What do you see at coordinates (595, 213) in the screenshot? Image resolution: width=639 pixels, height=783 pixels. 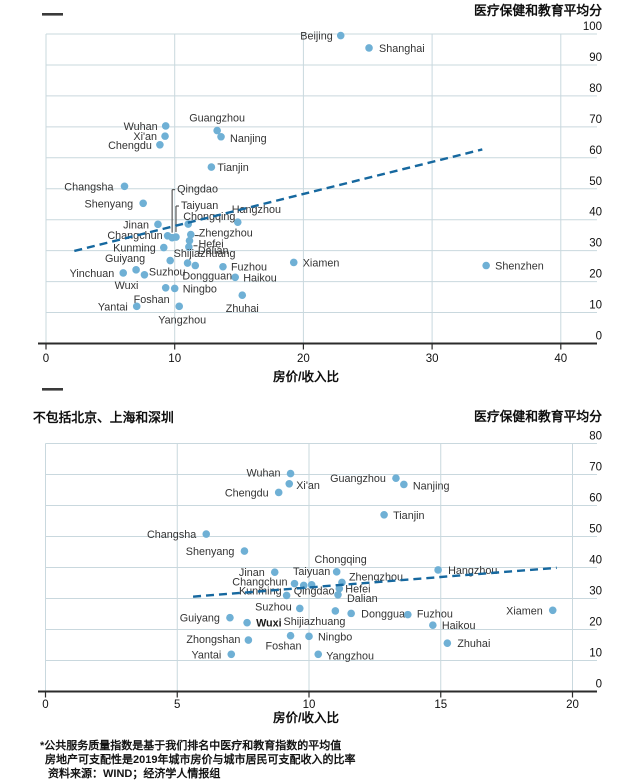 I see `y-tick-label: 40` at bounding box center [595, 213].